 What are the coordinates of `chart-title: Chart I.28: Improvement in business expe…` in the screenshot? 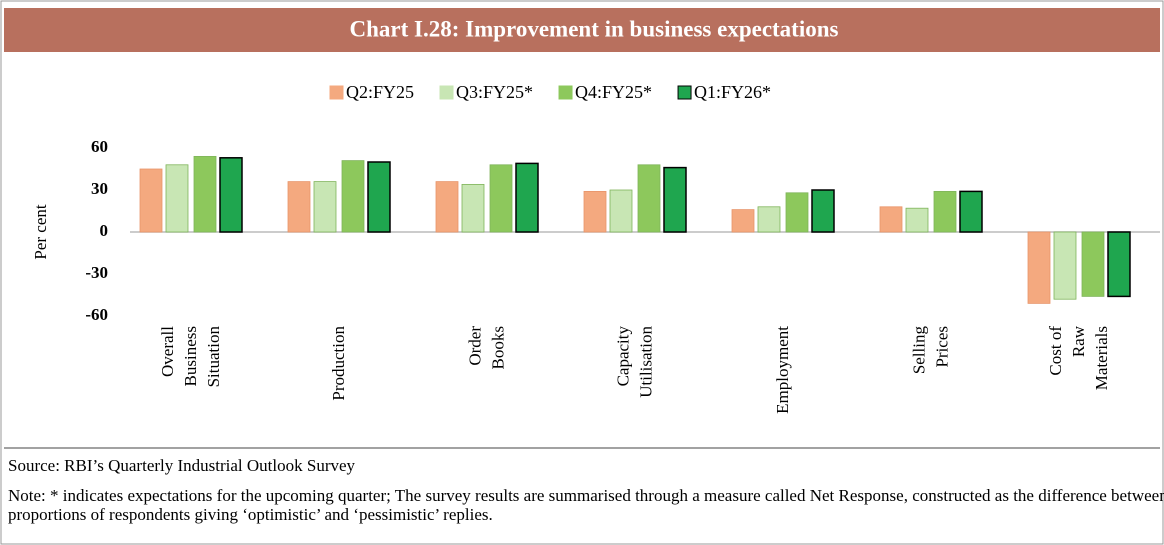 It's located at (594, 28).